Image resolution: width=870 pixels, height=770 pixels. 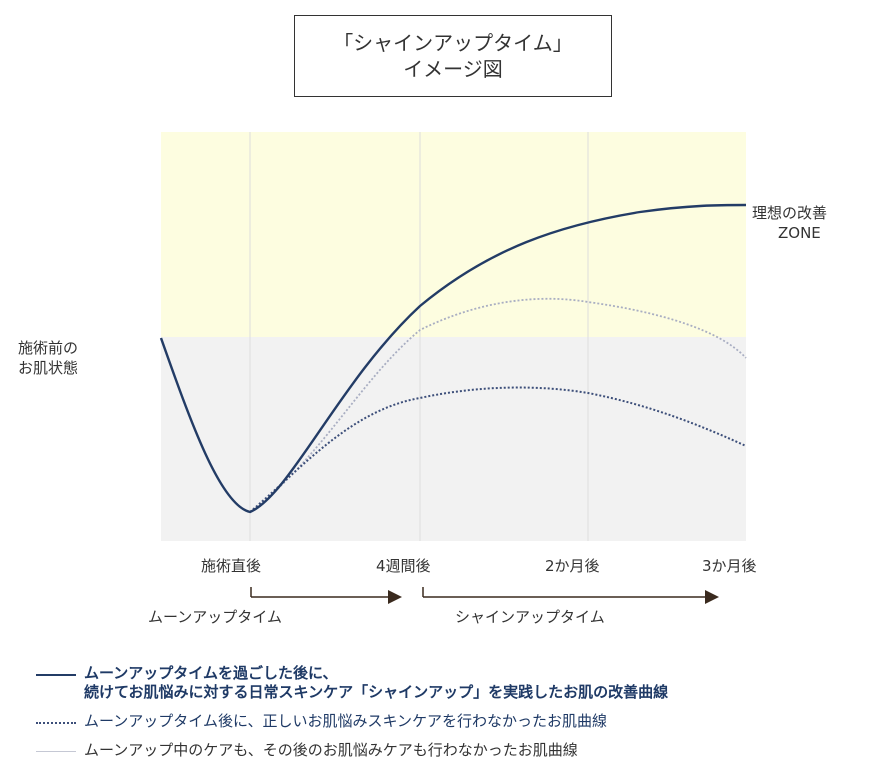 I want to click on x-tick-label-1: 4週間後, so click(x=403, y=566).